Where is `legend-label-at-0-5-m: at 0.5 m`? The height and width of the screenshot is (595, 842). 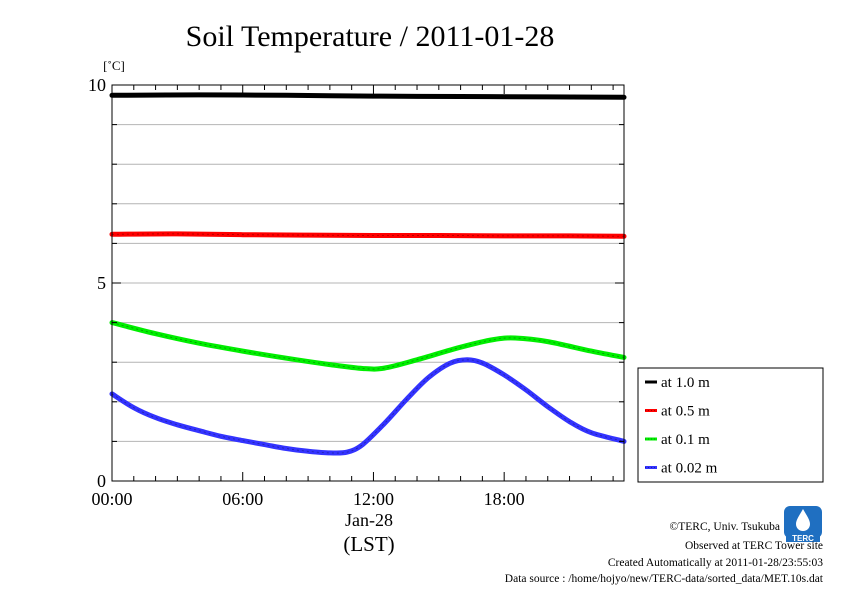
legend-label-at-0-5-m: at 0.5 m is located at coordinates (685, 412).